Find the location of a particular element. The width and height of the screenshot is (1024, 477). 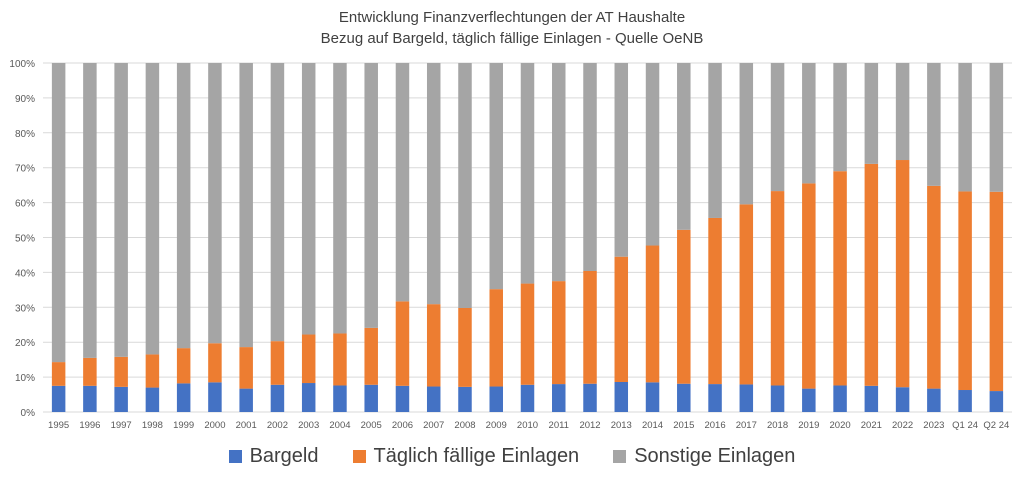

legend-swatch-sonstige is located at coordinates (620, 456).